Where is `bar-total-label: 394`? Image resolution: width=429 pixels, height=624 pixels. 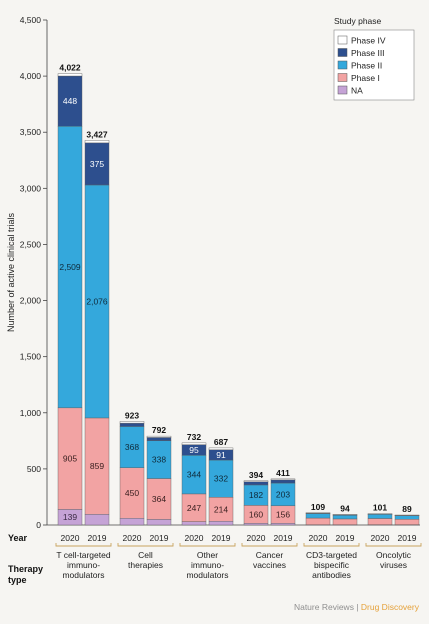 bar-total-label: 394 is located at coordinates (256, 475).